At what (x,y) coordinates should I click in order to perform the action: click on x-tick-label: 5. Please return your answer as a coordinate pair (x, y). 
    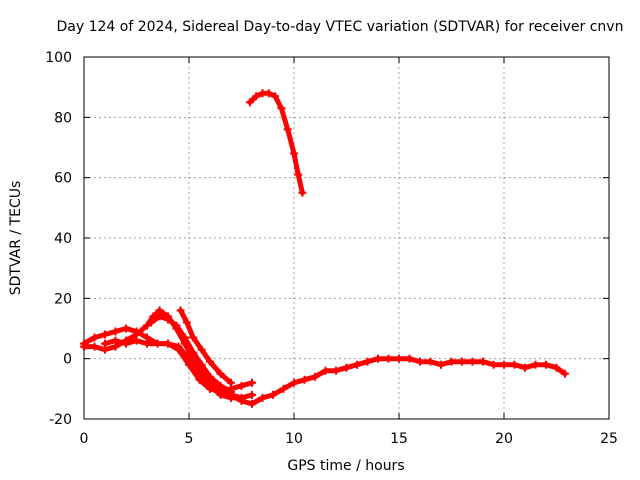
    Looking at the image, I should click on (189, 439).